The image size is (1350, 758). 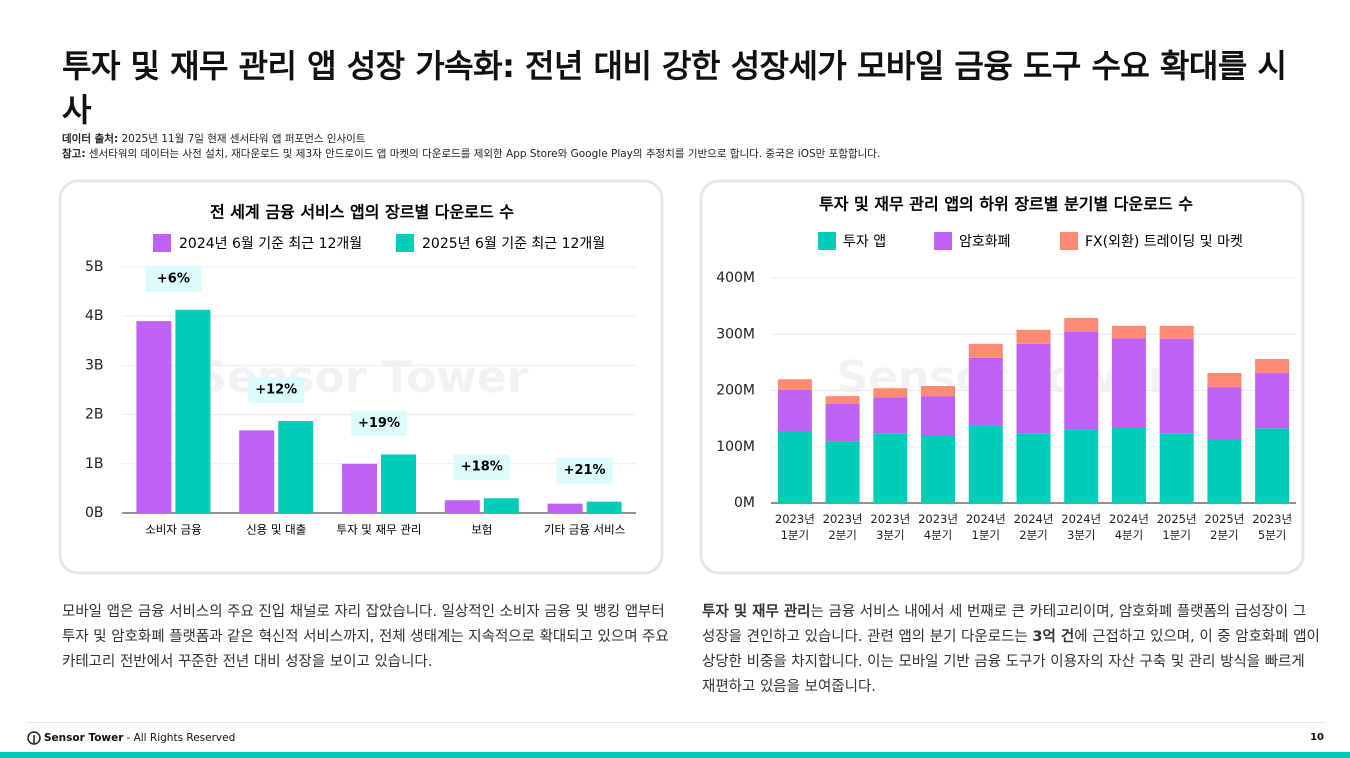 I want to click on legend-label: 암호화폐, so click(x=985, y=242).